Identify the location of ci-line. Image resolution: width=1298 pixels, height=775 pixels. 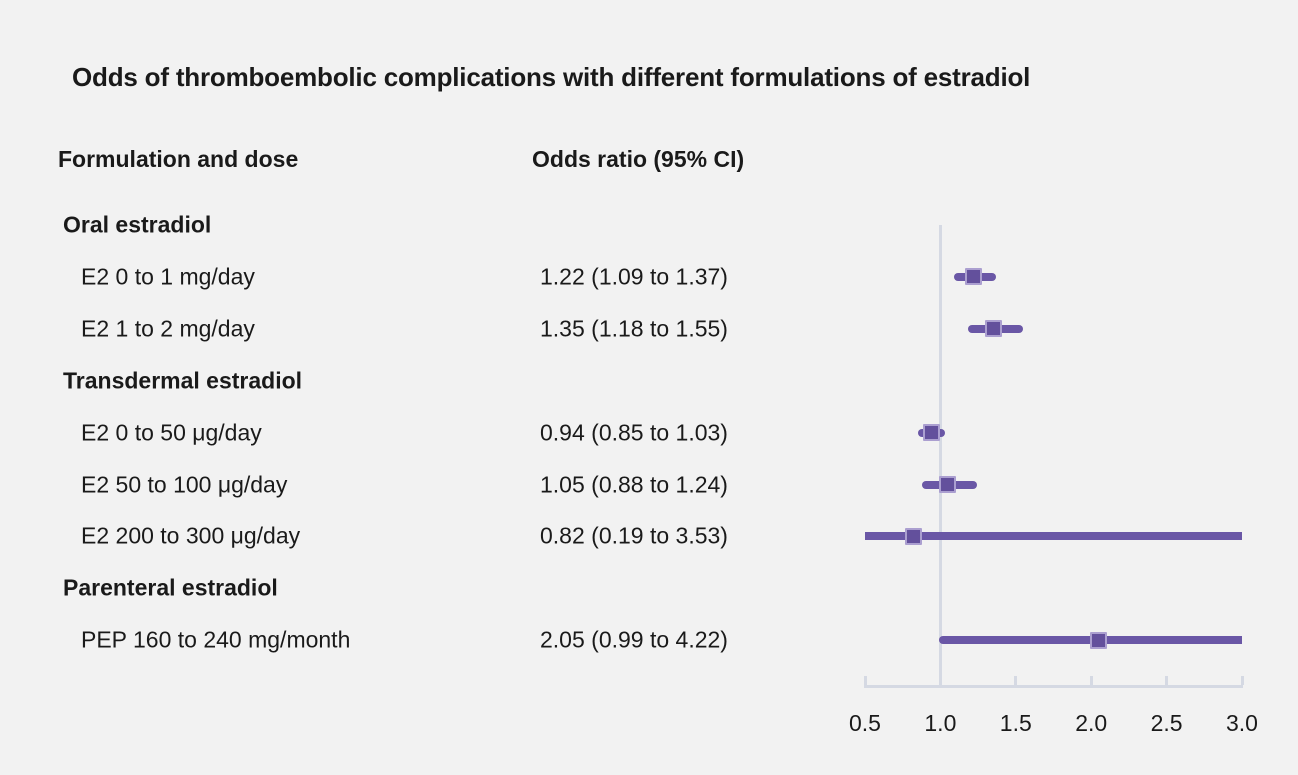
(1053, 536).